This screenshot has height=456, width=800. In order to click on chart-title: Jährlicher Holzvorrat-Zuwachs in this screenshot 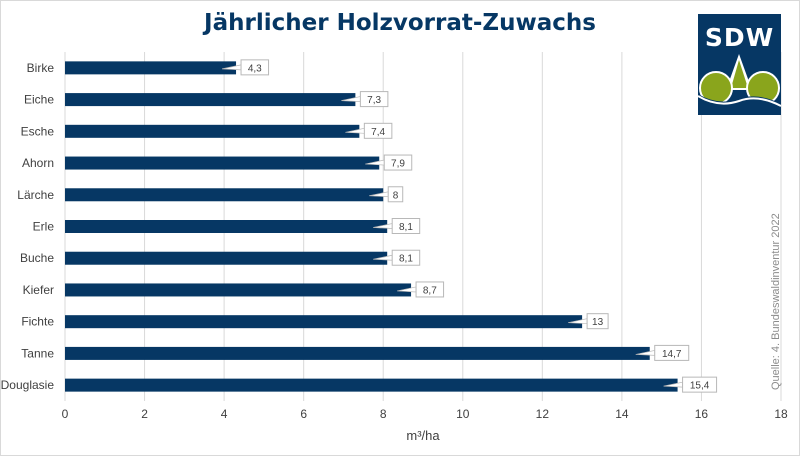, I will do `click(400, 23)`.